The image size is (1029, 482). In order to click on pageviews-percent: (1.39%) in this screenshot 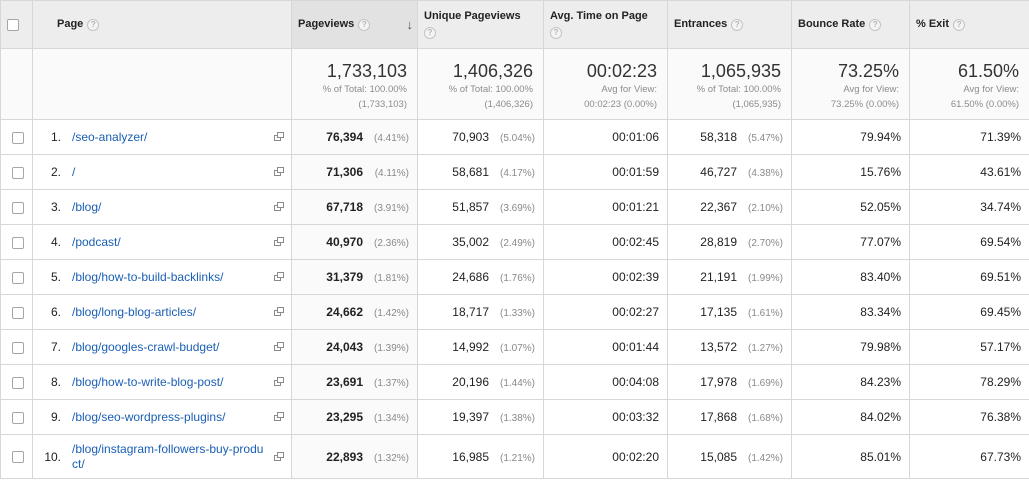, I will do `click(391, 348)`.